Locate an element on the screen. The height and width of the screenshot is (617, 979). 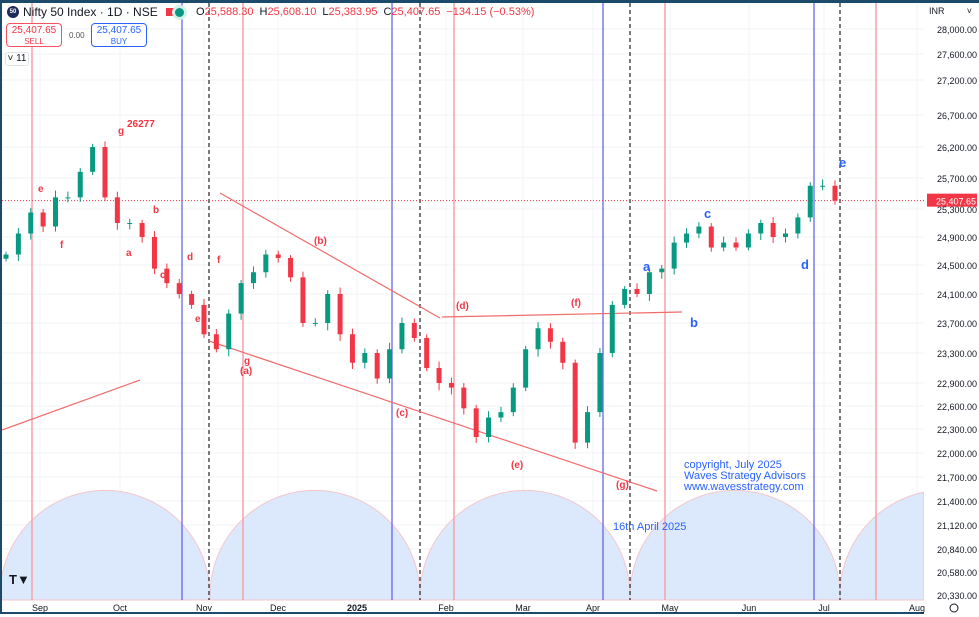
x-tick-label: Oct is located at coordinates (120, 608).